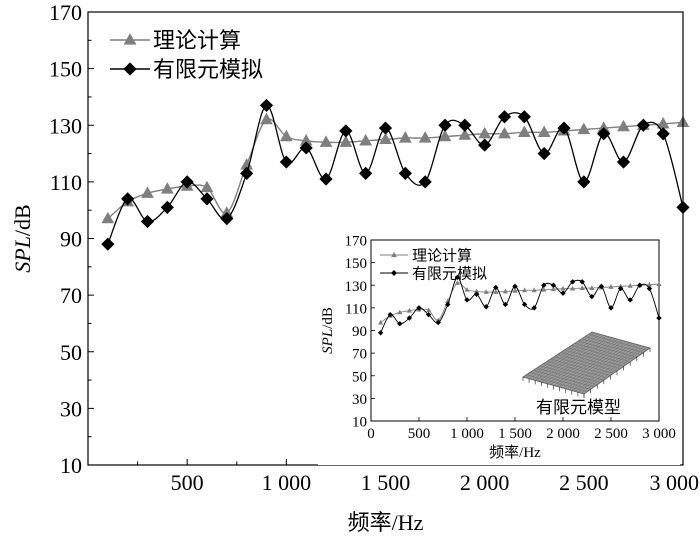 Image resolution: width=700 pixels, height=537 pixels. I want to click on legend-label: 有限元模拟, so click(208, 70).